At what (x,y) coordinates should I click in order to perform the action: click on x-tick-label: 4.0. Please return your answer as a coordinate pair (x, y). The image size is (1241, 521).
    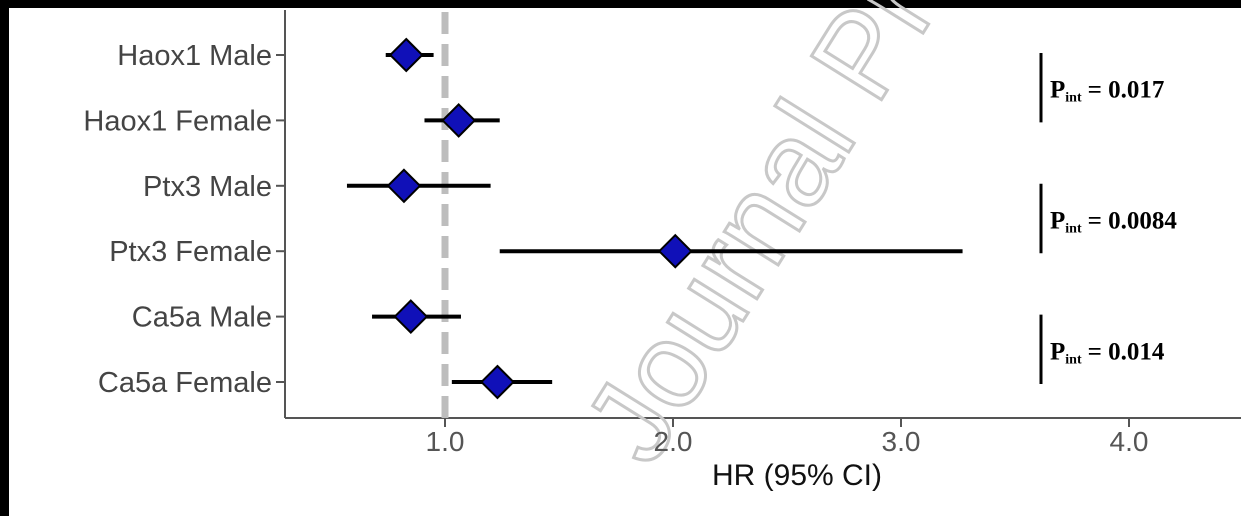
    Looking at the image, I should click on (1129, 441).